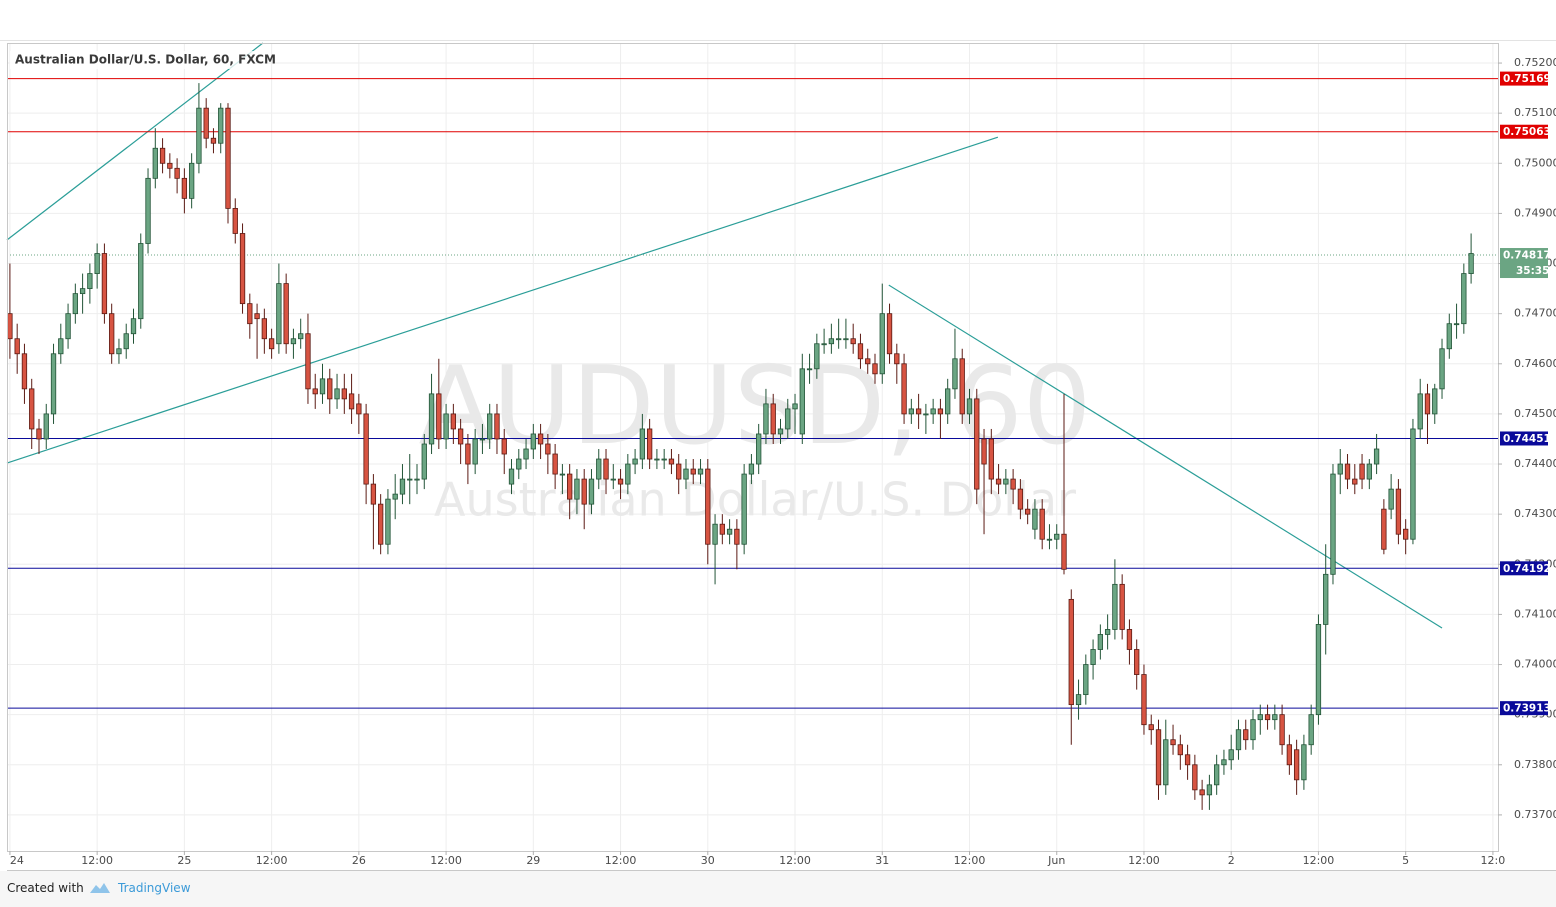  What do you see at coordinates (100, 888) in the screenshot?
I see `brand-logo` at bounding box center [100, 888].